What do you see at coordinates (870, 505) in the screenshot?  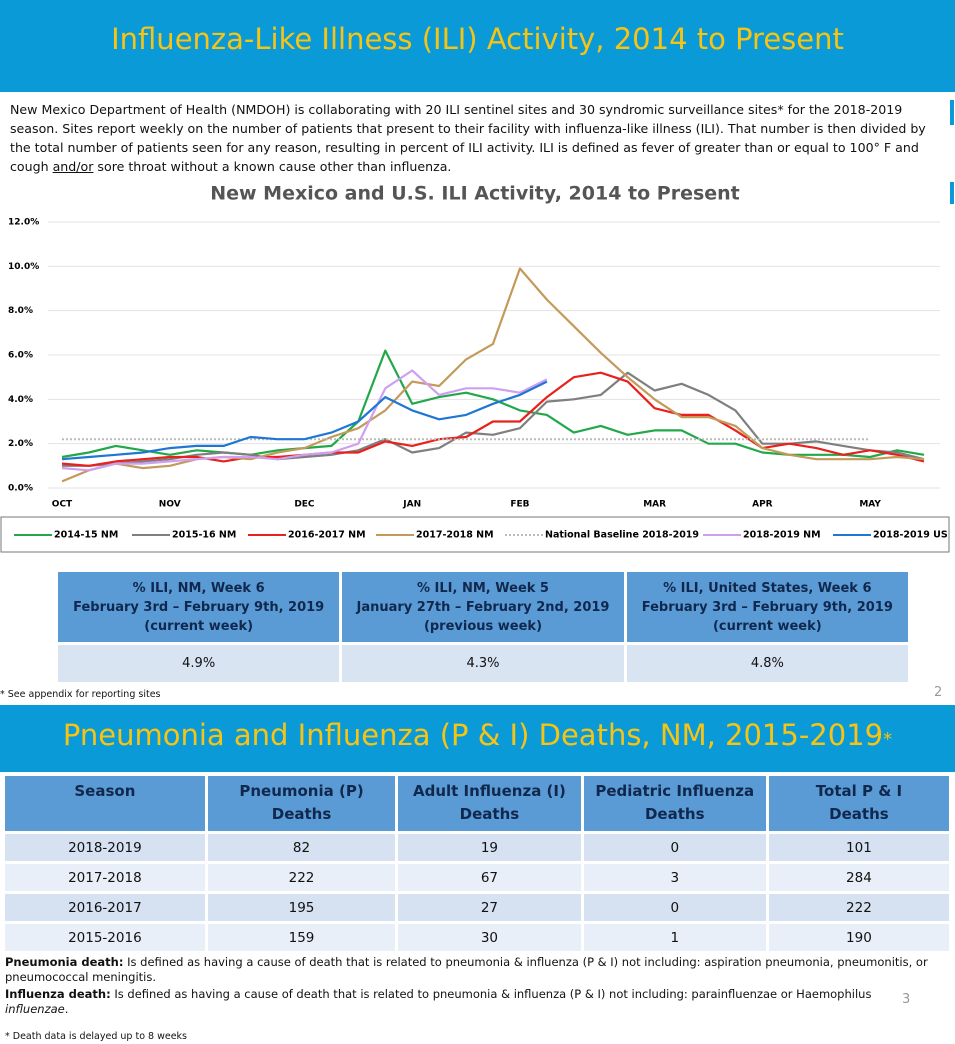 I see `x-tick-label: MAY` at bounding box center [870, 505].